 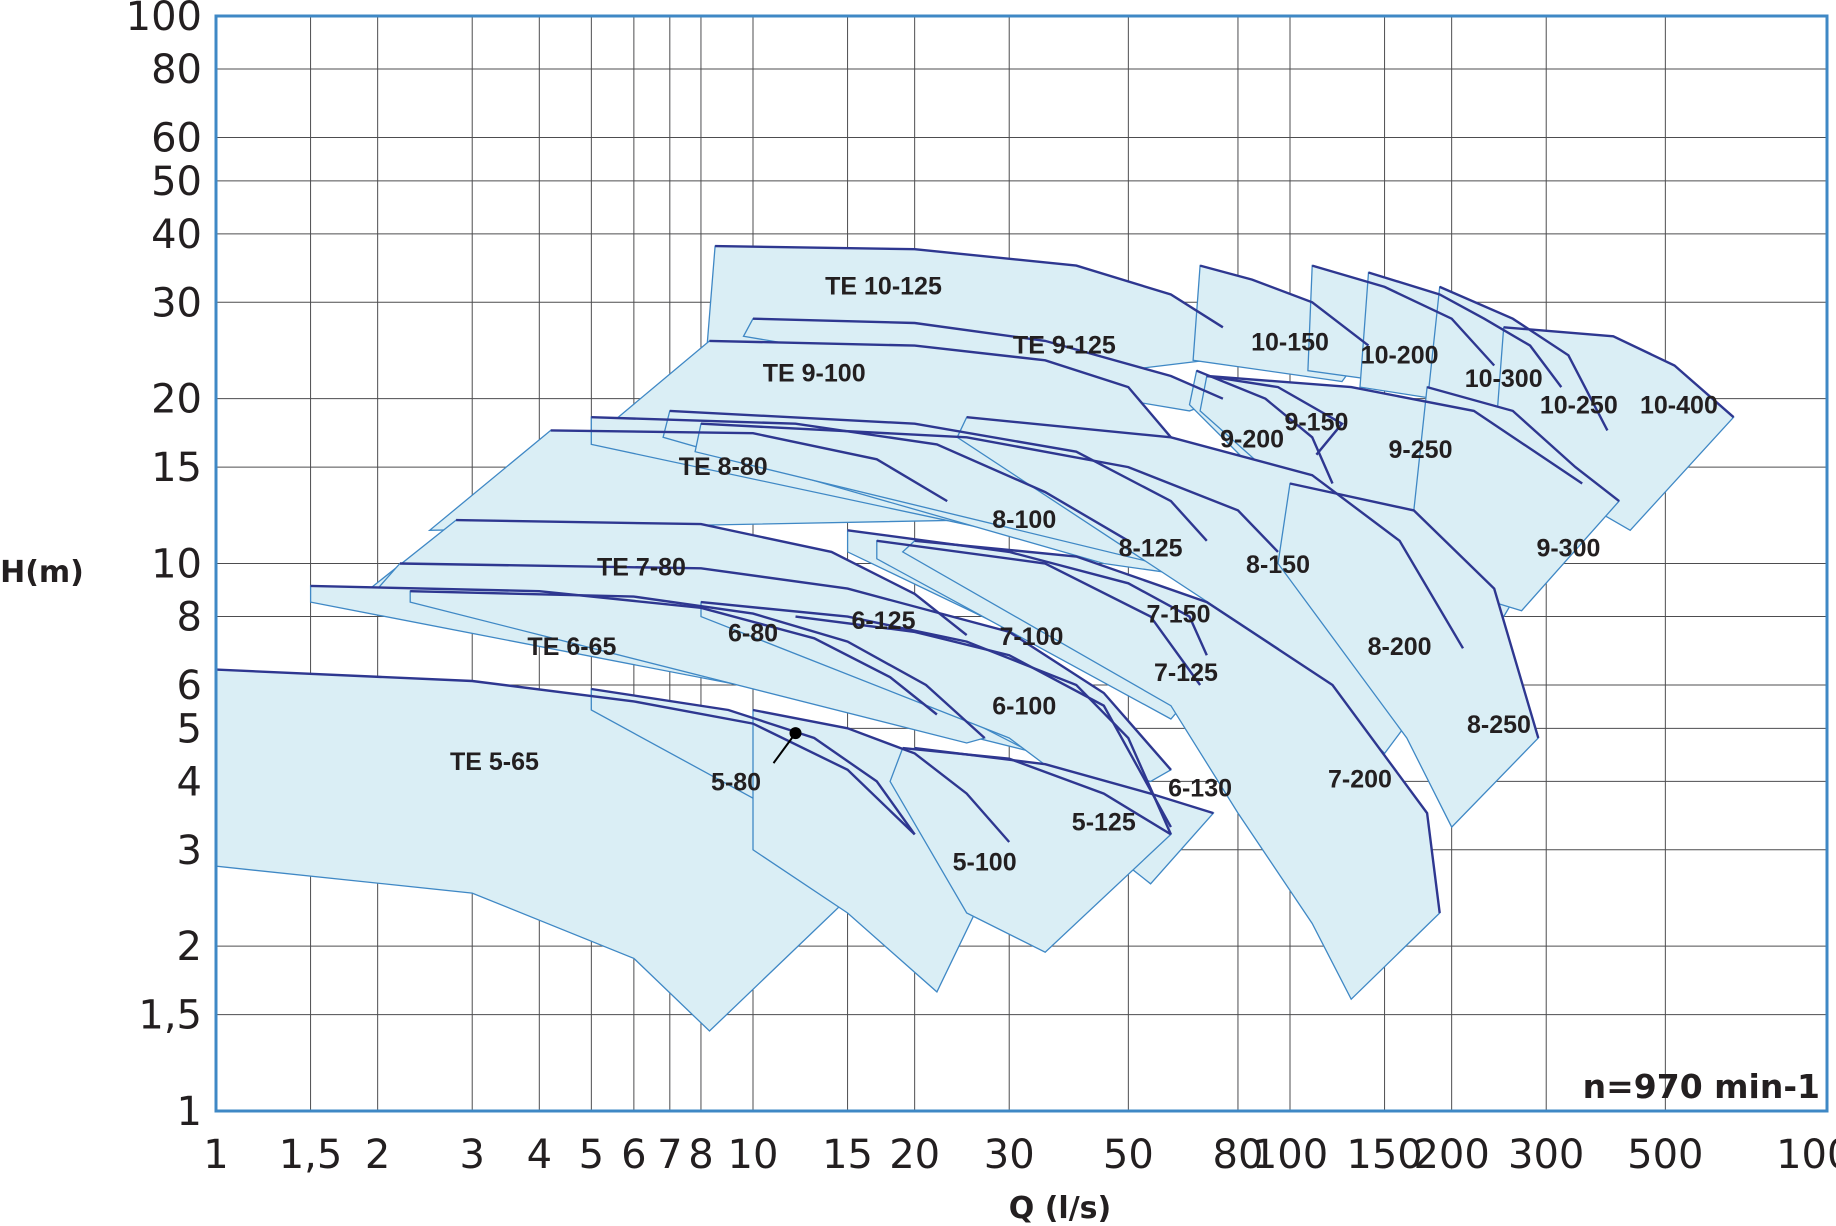 I want to click on x-tick-label: 1,5, so click(x=311, y=1155).